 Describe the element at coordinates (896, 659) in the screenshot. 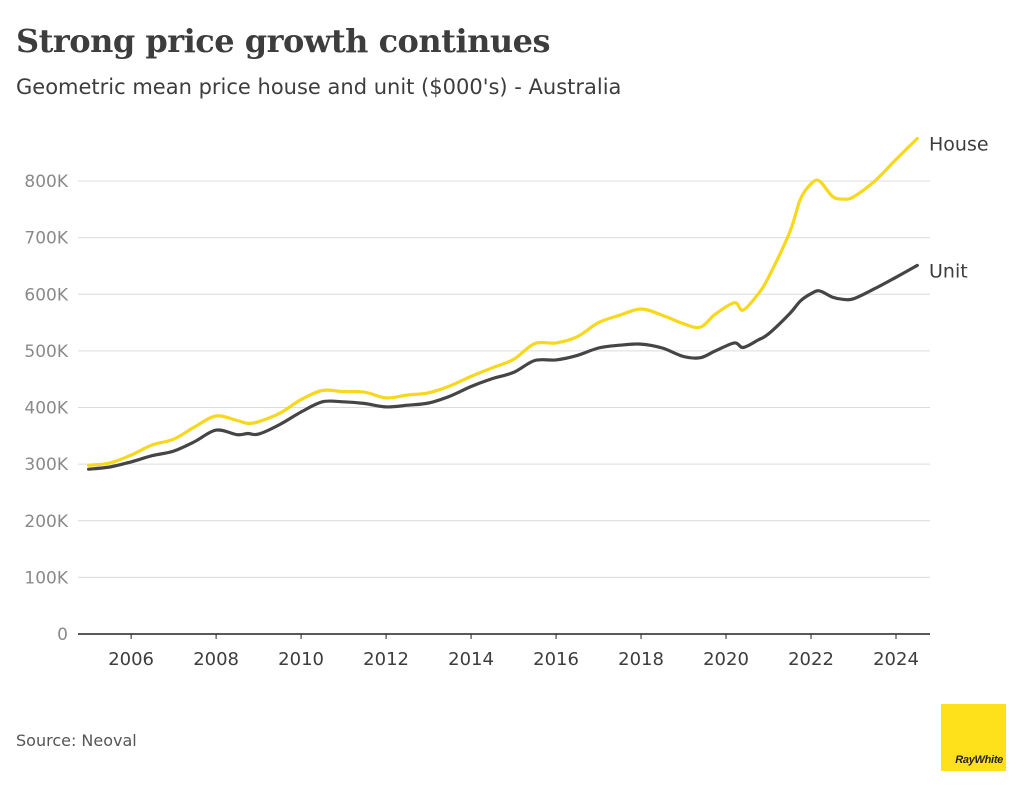

I see `x-tick-label: 2024` at that location.